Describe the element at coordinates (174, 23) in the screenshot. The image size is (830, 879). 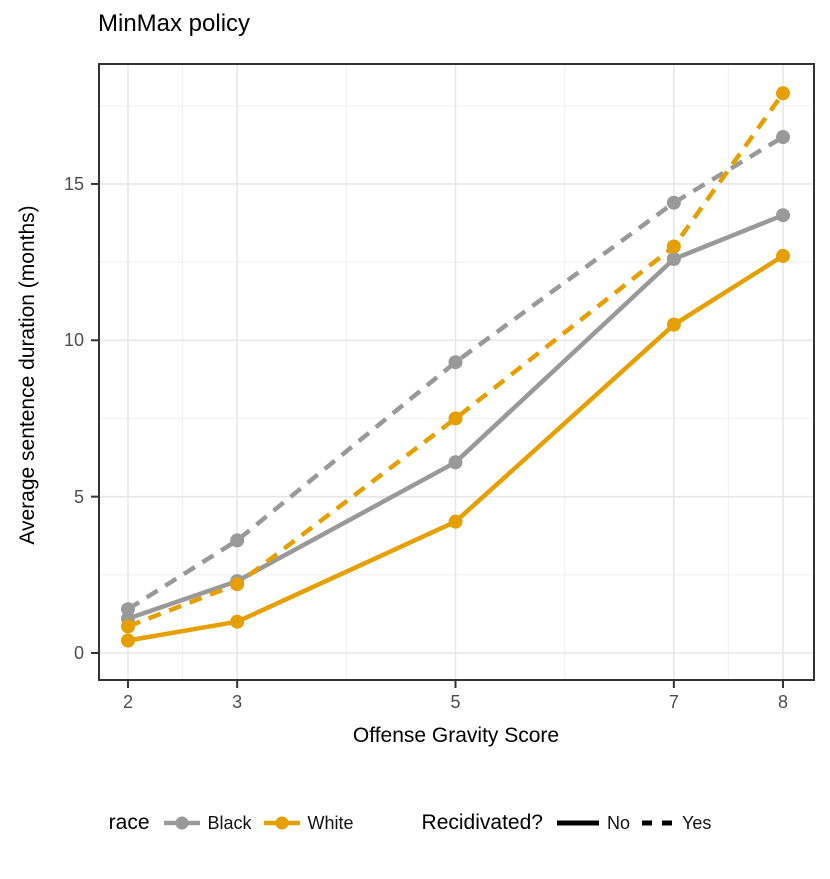
I see `plot-title: MinMax policy` at that location.